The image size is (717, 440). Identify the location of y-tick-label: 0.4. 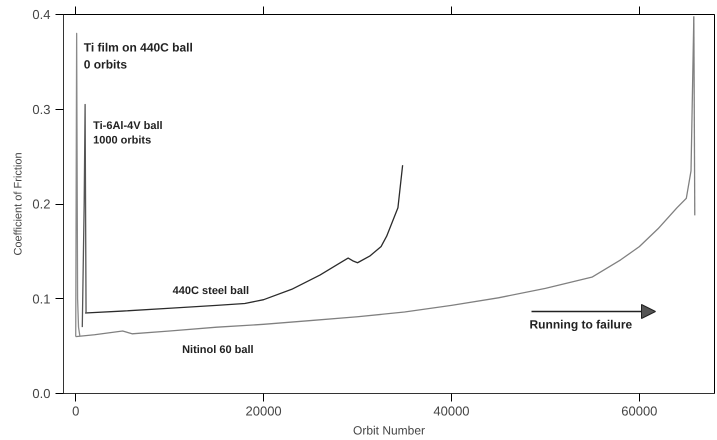
(41, 14).